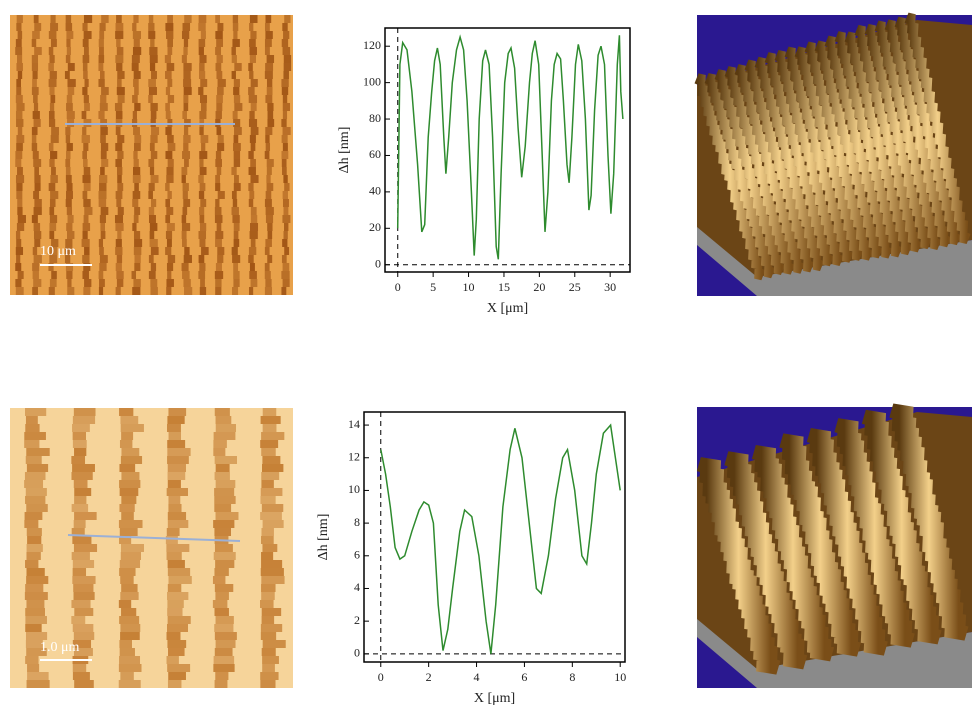 This screenshot has width=972, height=711. I want to click on y-tick-label: 2, so click(357, 620).